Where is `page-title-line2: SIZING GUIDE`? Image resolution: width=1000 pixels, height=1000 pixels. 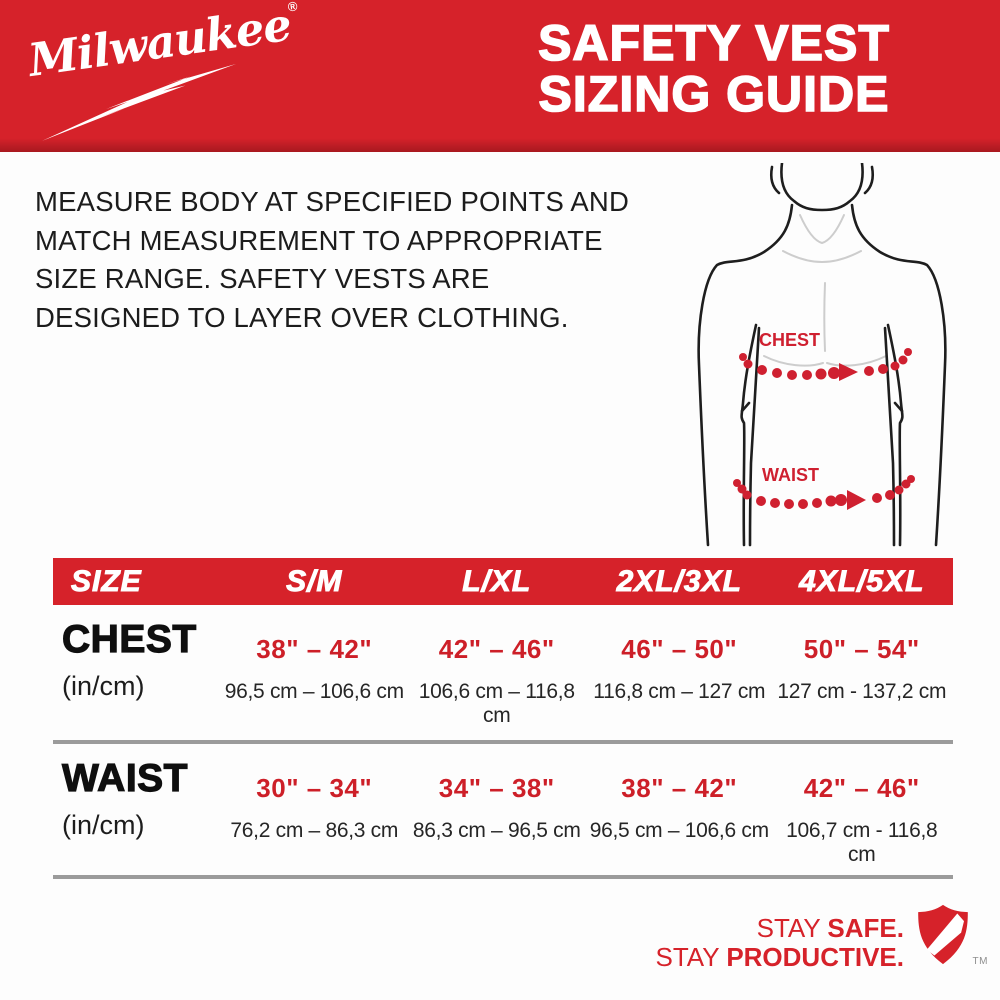 page-title-line2: SIZING GUIDE is located at coordinates (714, 94).